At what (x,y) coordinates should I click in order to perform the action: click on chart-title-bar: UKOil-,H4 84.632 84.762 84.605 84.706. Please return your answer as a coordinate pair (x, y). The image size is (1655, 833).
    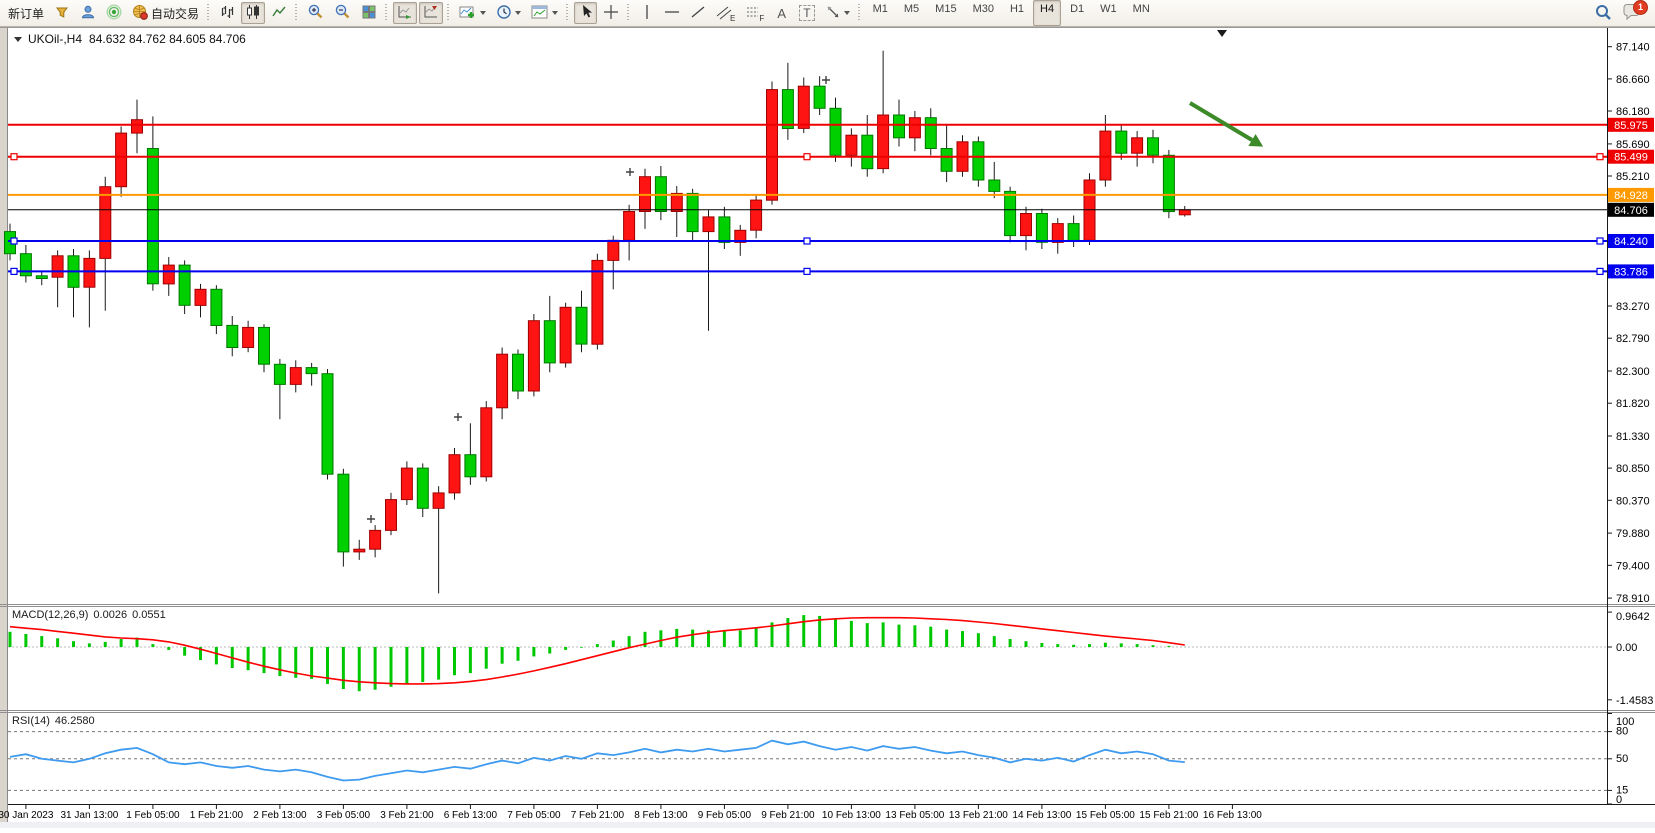
    Looking at the image, I should click on (133, 39).